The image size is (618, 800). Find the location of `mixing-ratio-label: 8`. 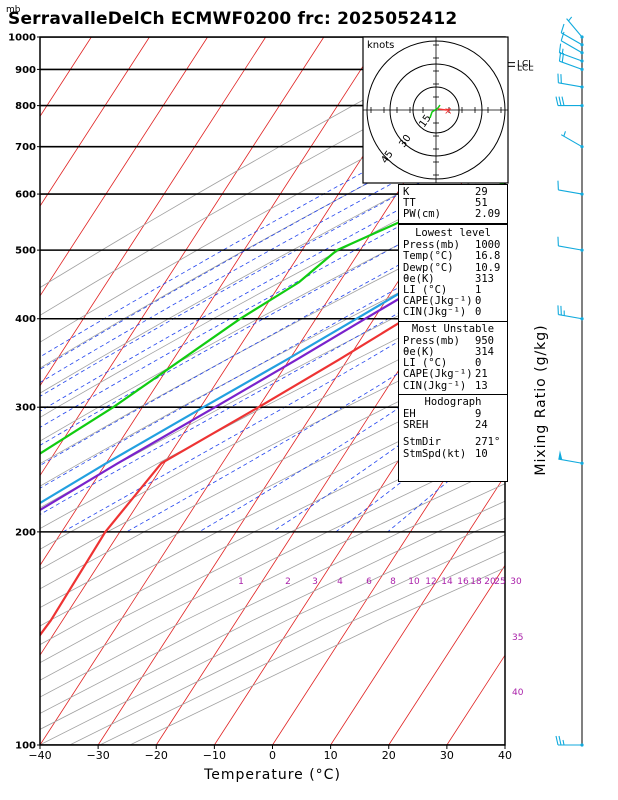

mixing-ratio-label: 8 is located at coordinates (393, 582).